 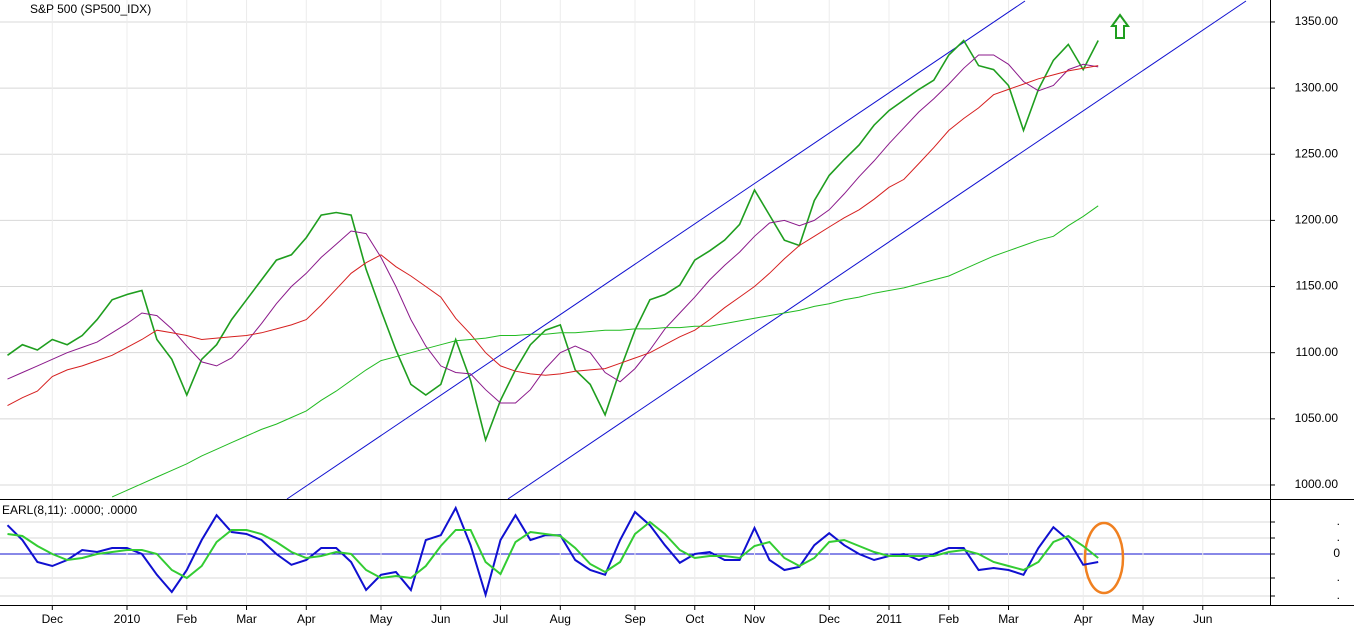 What do you see at coordinates (127, 619) in the screenshot?
I see `x-tick-label: 2010` at bounding box center [127, 619].